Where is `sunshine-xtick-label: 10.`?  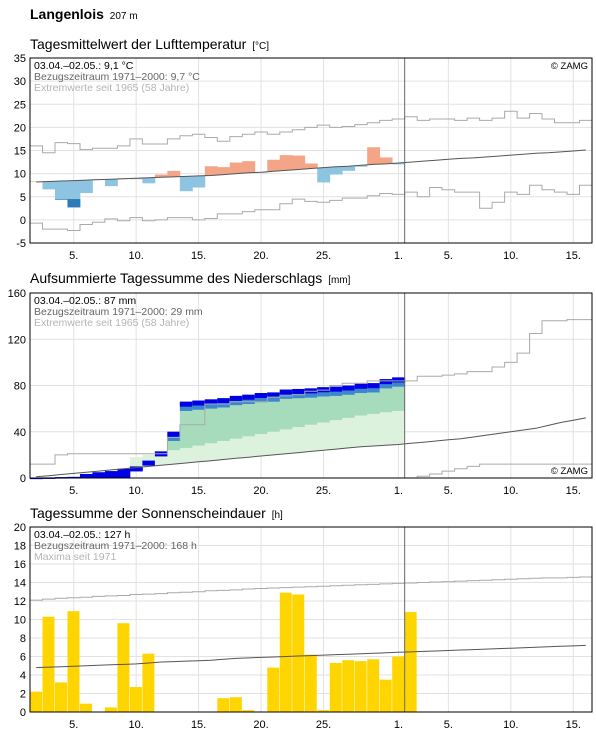 sunshine-xtick-label: 10. is located at coordinates (510, 724).